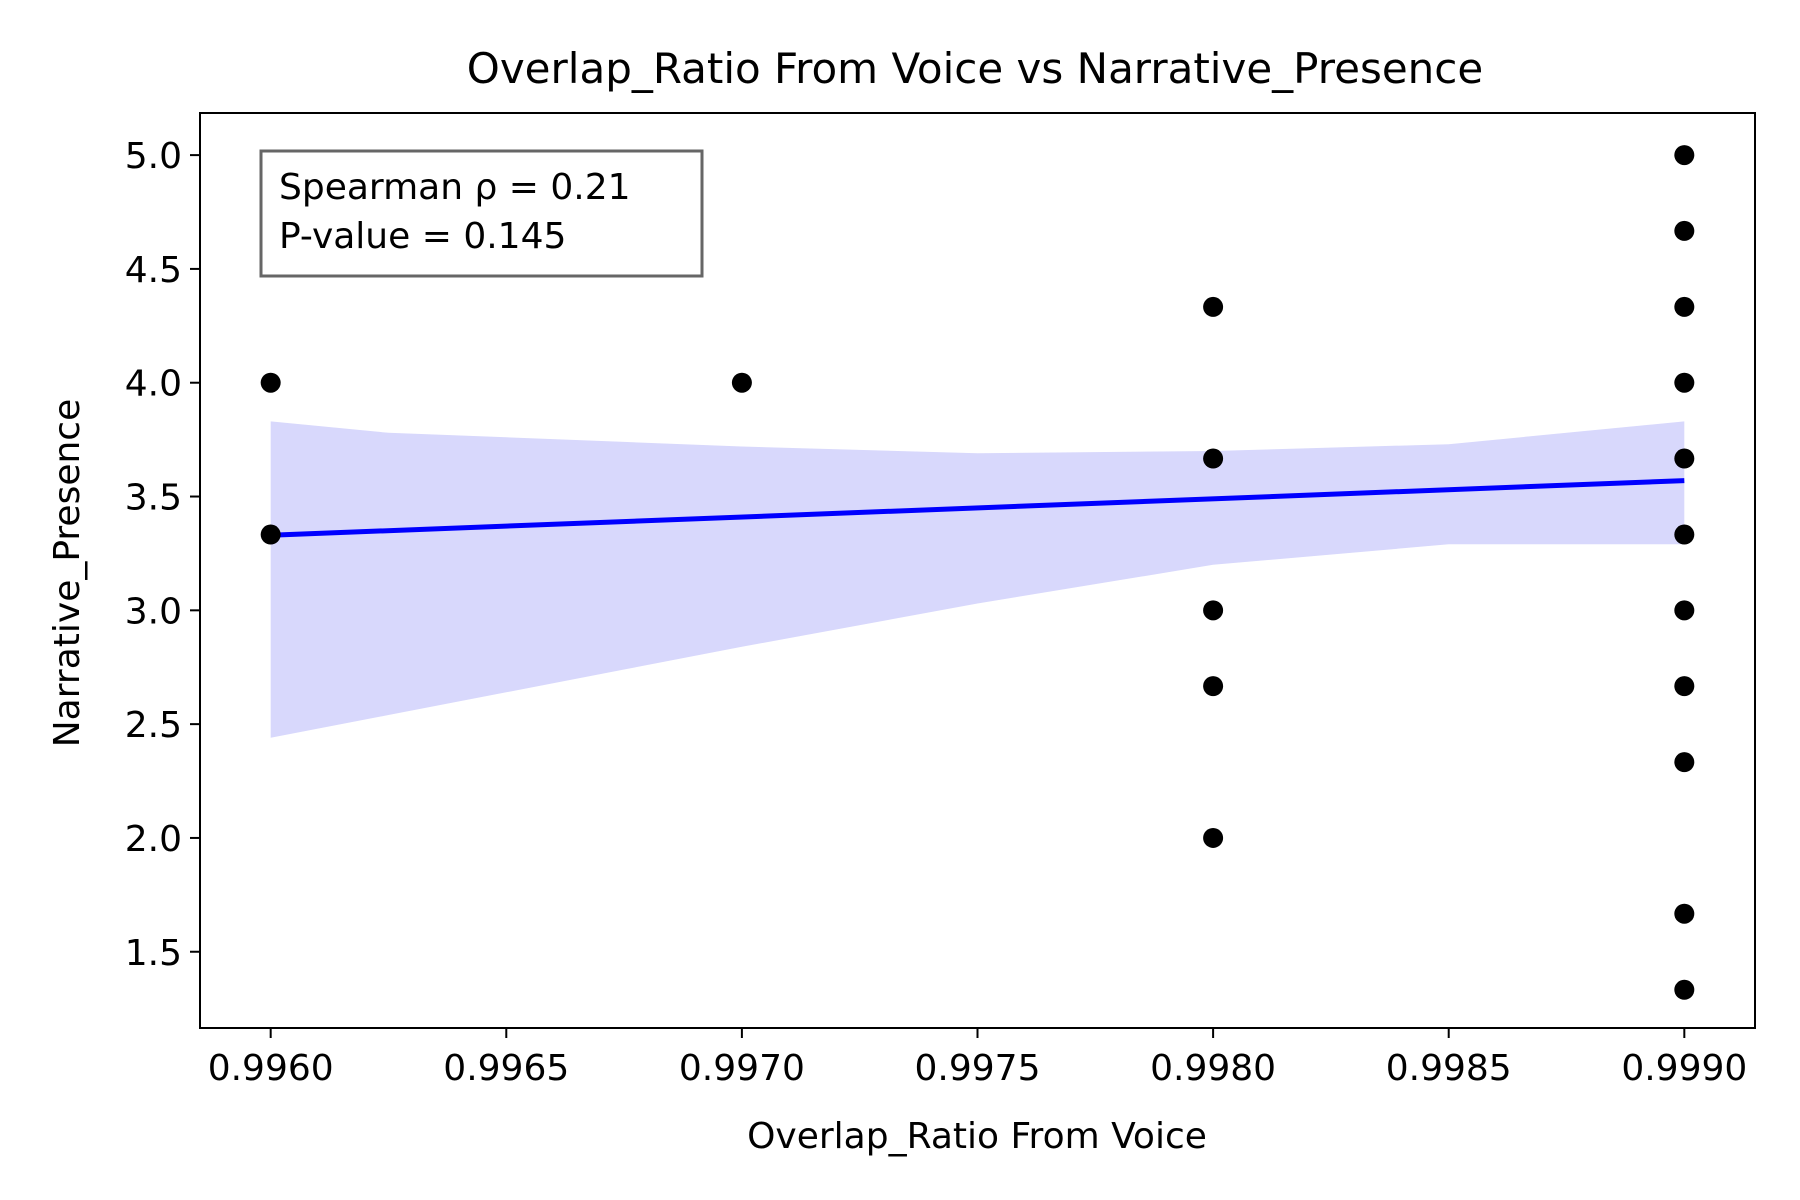 The height and width of the screenshot is (1200, 1800). Describe the element at coordinates (153, 725) in the screenshot. I see `y-tick-label: 2.5` at that location.